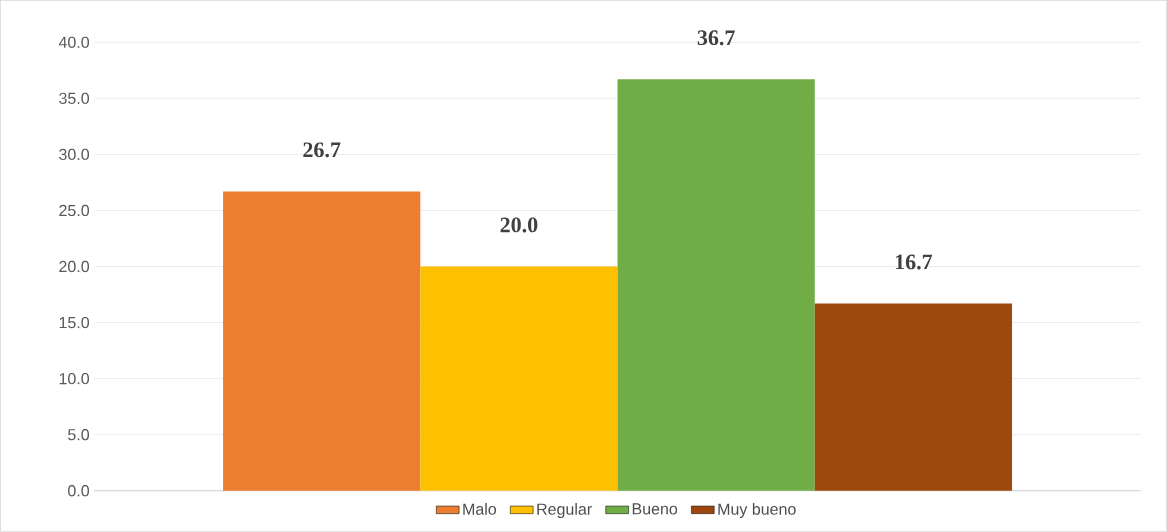 This screenshot has width=1167, height=532. I want to click on y-tick-label: 5.0, so click(79, 435).